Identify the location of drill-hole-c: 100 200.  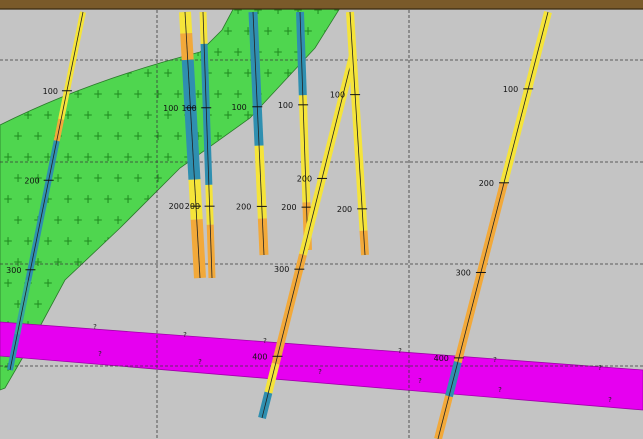
(198, 145).